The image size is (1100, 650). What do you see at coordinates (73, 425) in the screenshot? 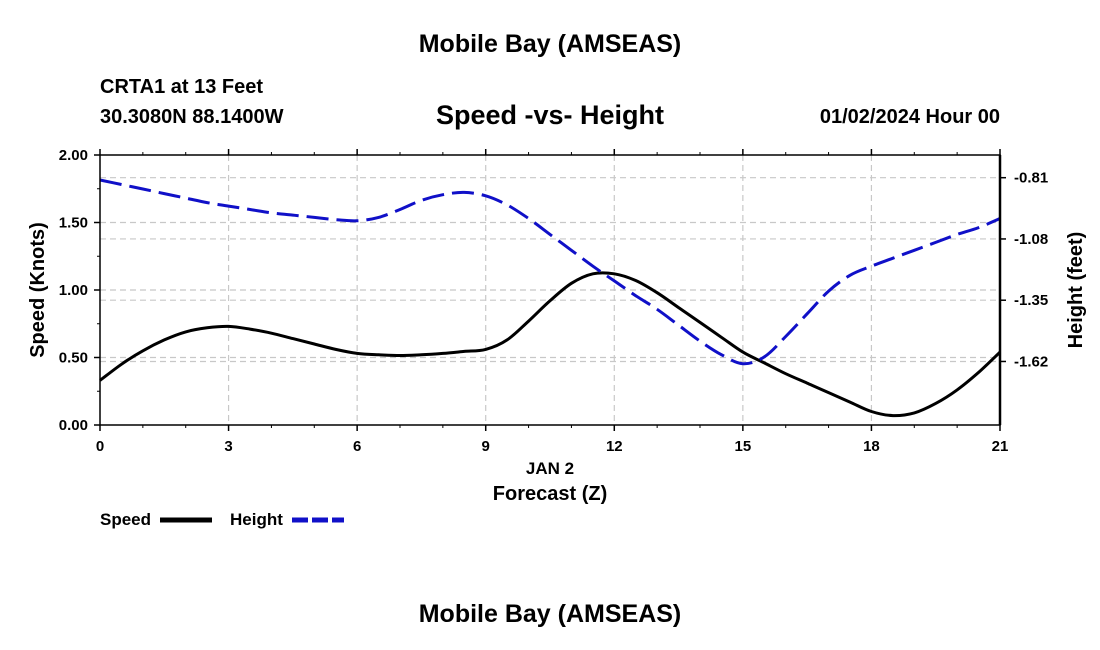
I see `y-tick-label: 0.00` at bounding box center [73, 425].